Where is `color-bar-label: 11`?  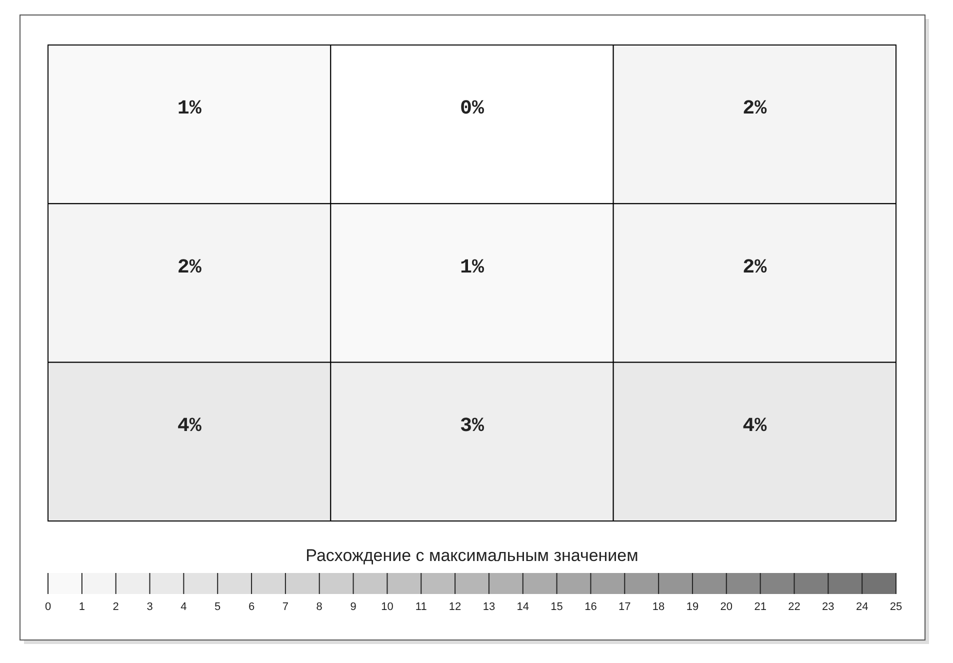 color-bar-label: 11 is located at coordinates (421, 606).